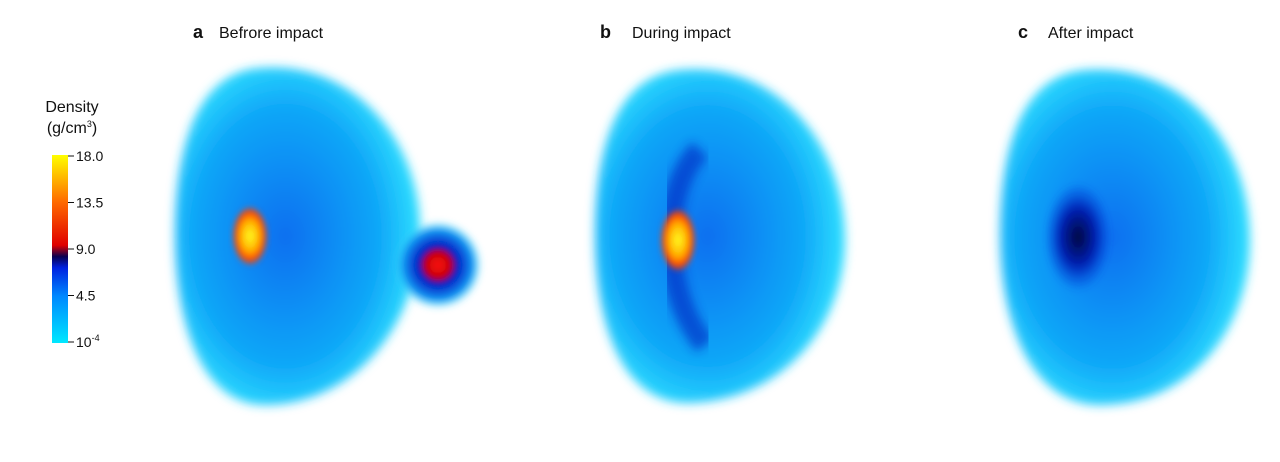 The image size is (1280, 462). Describe the element at coordinates (1023, 32) in the screenshot. I see `panel-letter: c` at that location.